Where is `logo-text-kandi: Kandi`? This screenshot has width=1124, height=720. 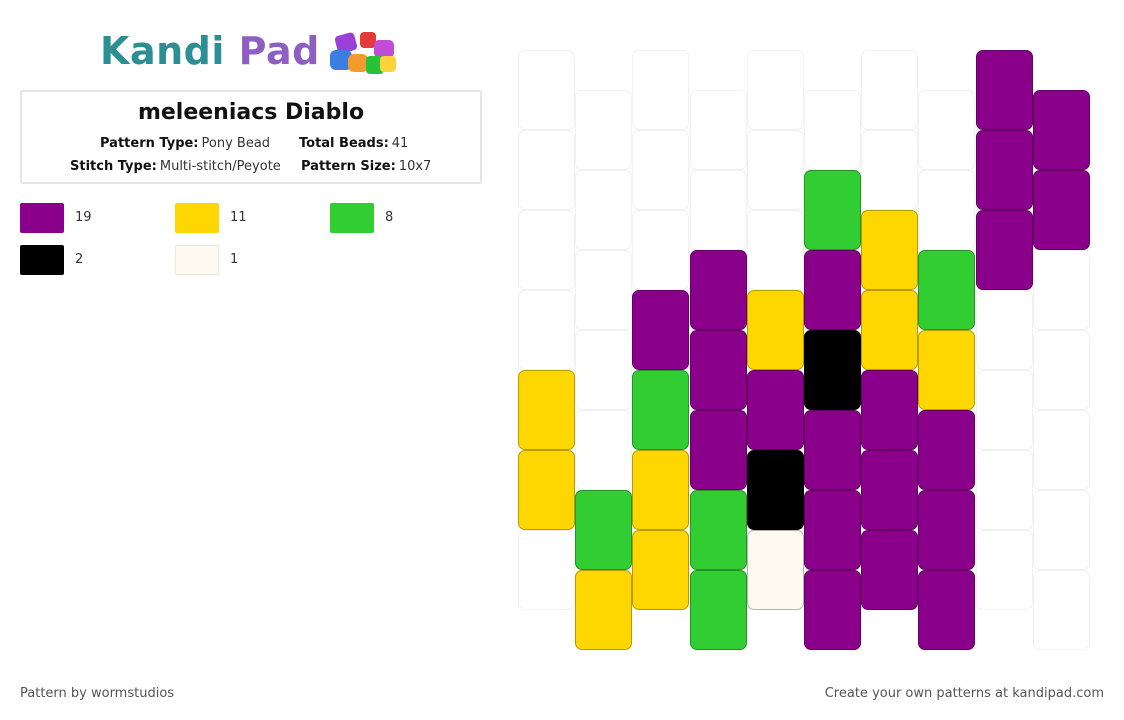
logo-text-kandi: Kandi is located at coordinates (162, 51).